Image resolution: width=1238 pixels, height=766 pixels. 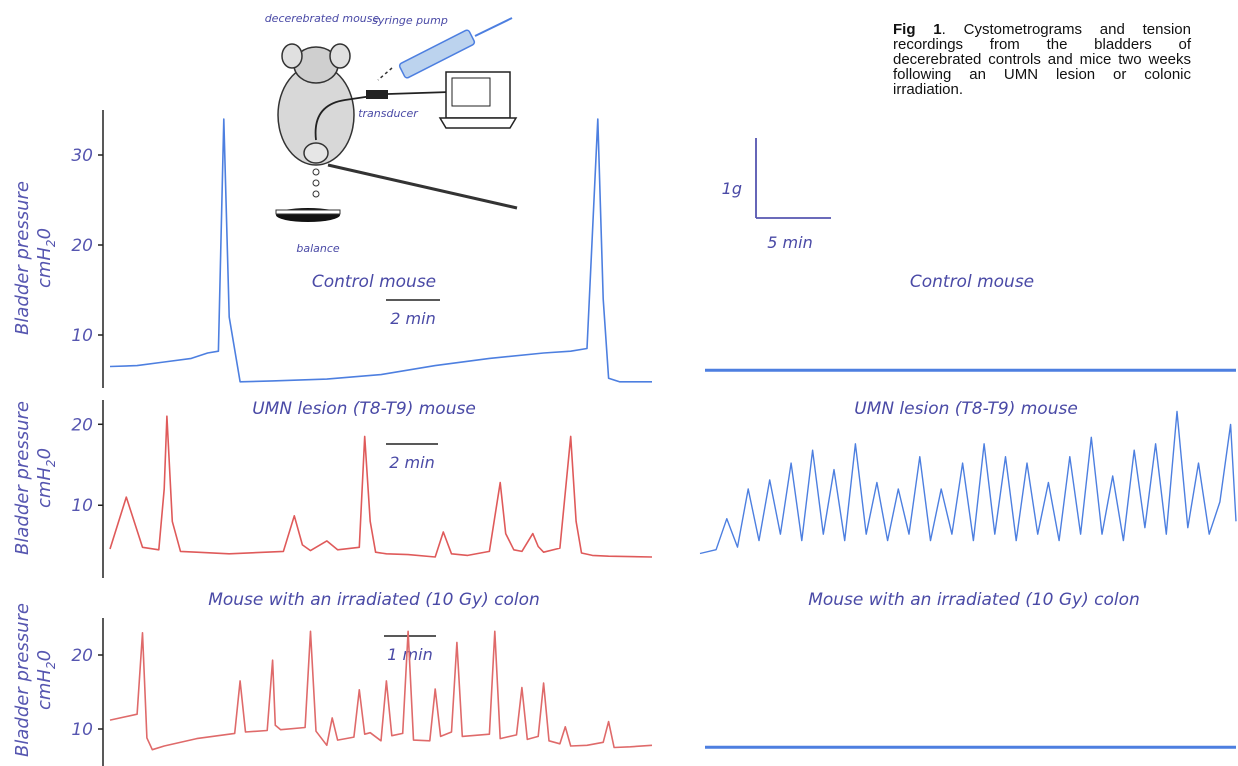 I want to click on tension-scale-y-label: 1g, so click(x=732, y=188).